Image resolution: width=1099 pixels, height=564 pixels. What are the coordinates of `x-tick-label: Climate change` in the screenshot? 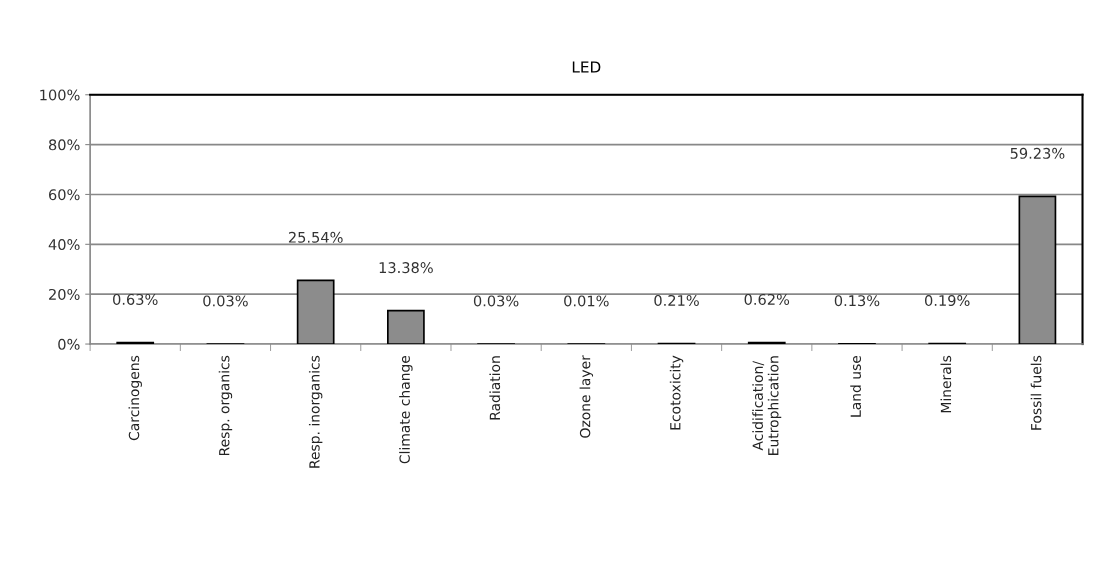 It's located at (406, 409).